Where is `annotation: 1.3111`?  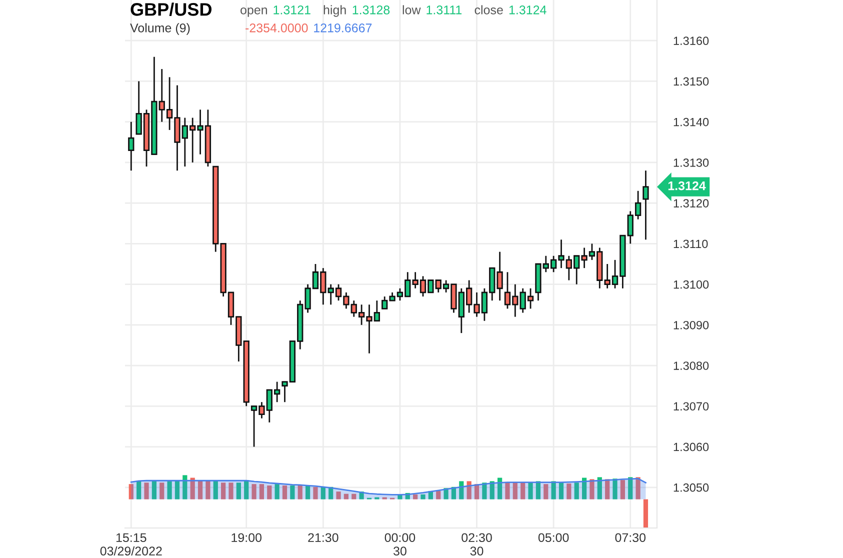 annotation: 1.3111 is located at coordinates (444, 10).